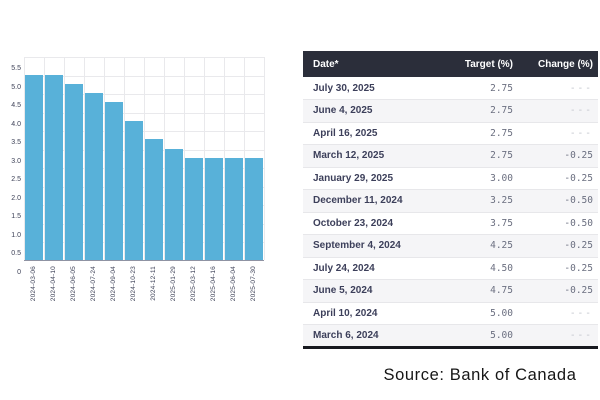 The height and width of the screenshot is (400, 600). Describe the element at coordinates (253, 284) in the screenshot. I see `x-tick-label: 2025-07-30` at that location.